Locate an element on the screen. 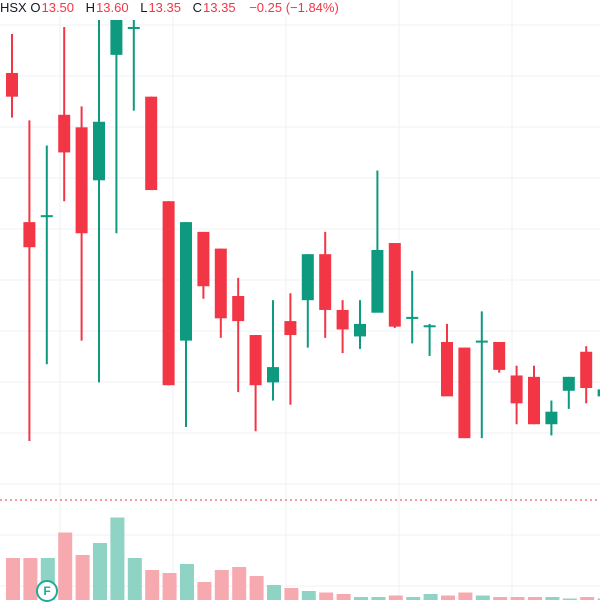  close-value: 13.35 is located at coordinates (219, 7).